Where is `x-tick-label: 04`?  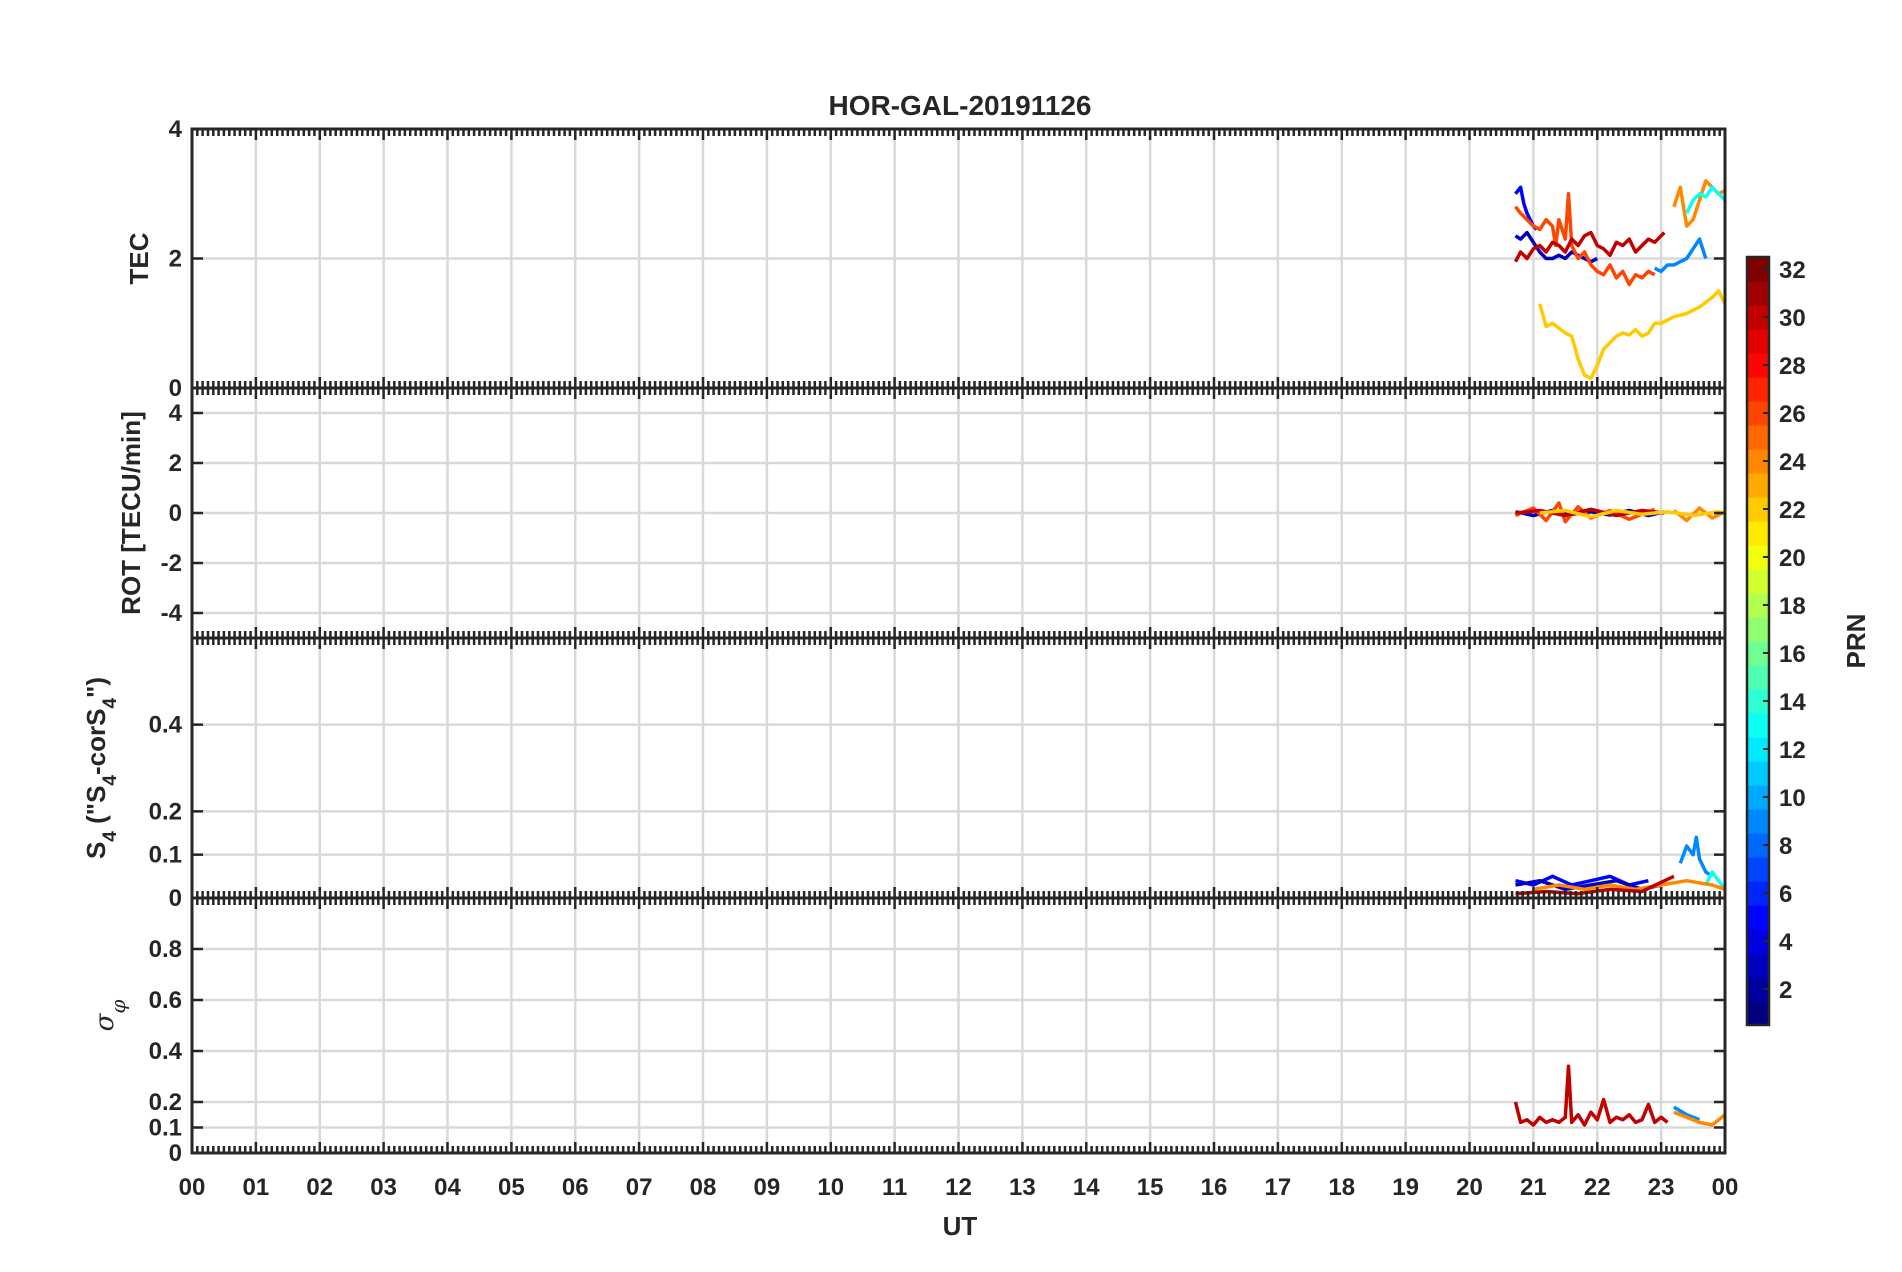 x-tick-label: 04 is located at coordinates (447, 1187).